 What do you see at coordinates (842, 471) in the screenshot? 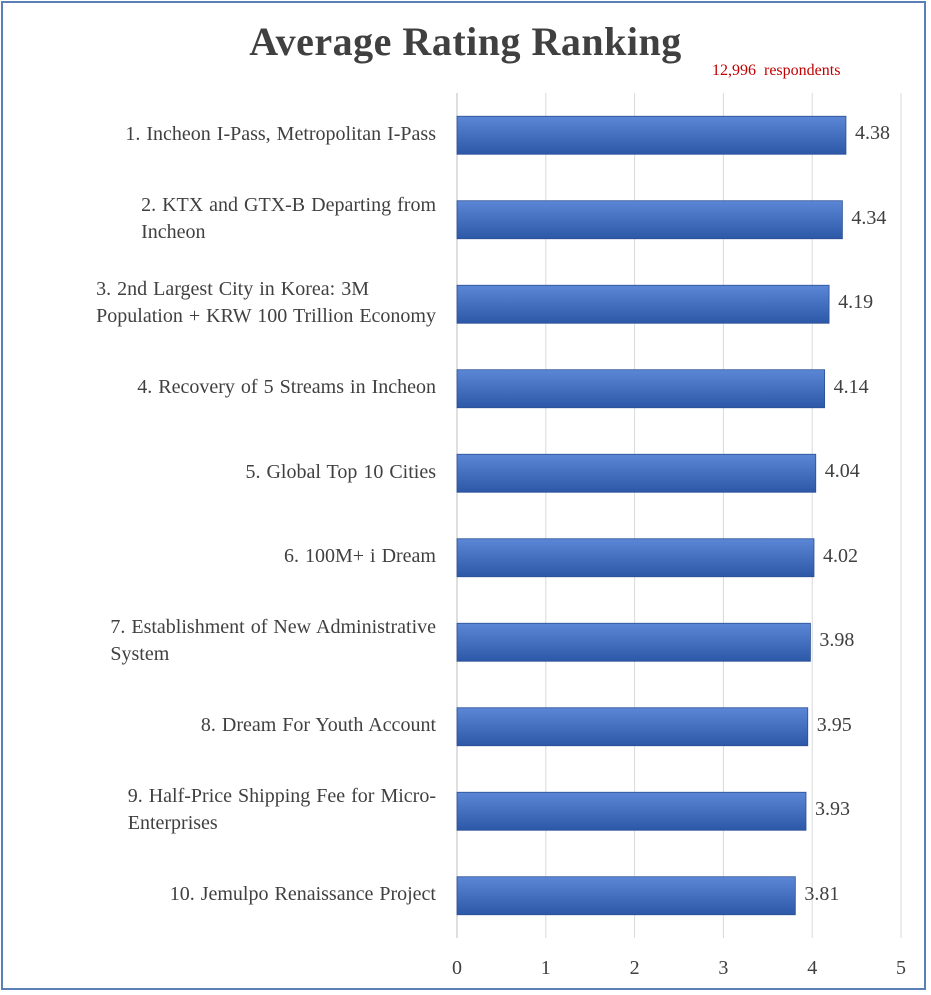
I see `value-label-5: 4.04` at bounding box center [842, 471].